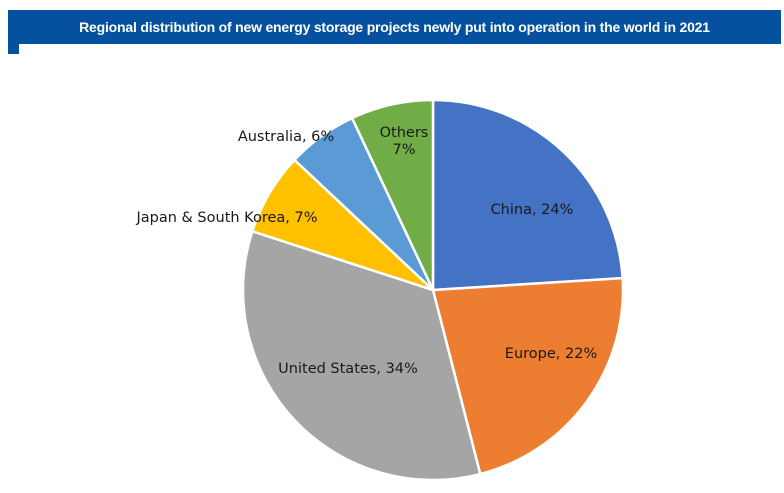  Describe the element at coordinates (226, 218) in the screenshot. I see `pie-label-japan-south-korea: Japan & South Korea, 7%` at that location.